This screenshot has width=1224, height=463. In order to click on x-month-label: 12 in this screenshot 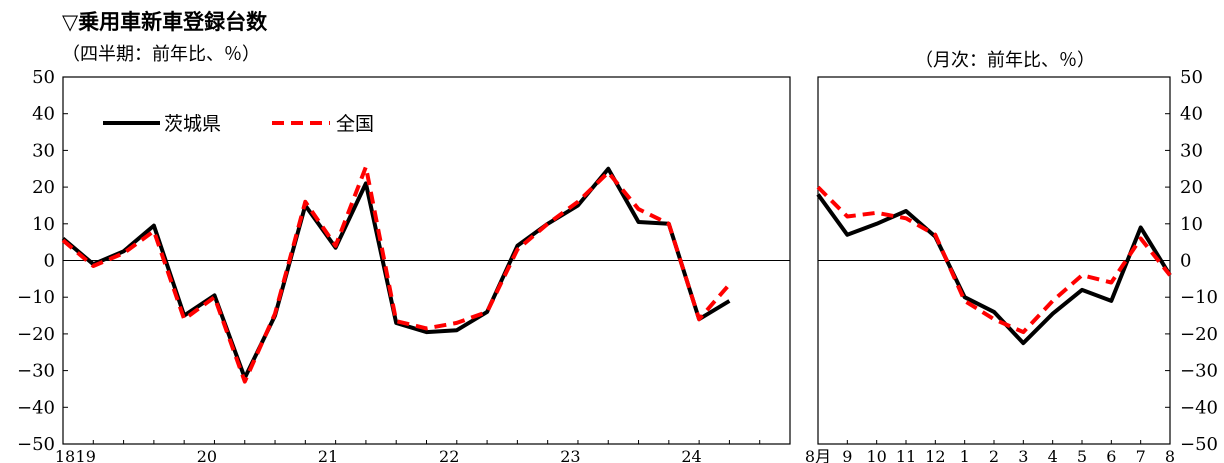, I will do `click(935, 455)`.